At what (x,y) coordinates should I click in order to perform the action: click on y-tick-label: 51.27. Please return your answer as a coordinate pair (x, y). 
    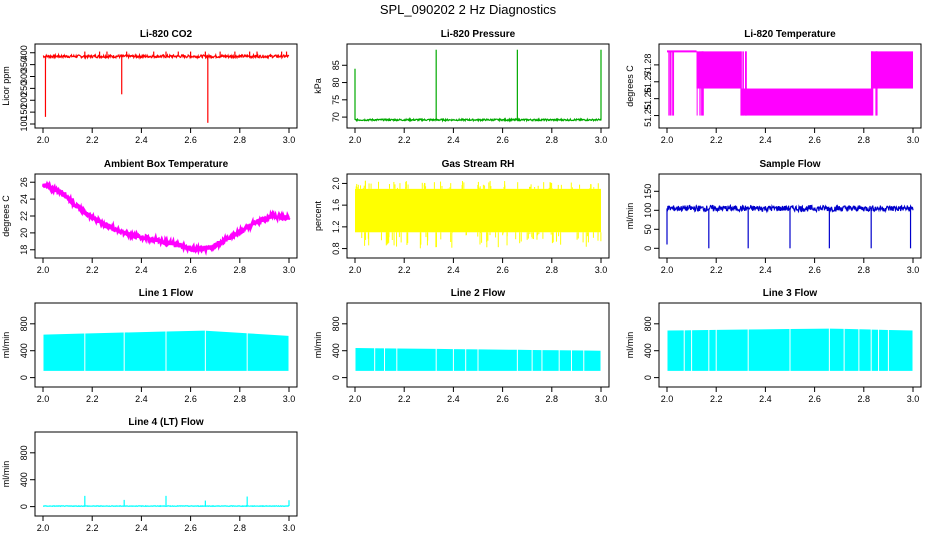
    Looking at the image, I should click on (648, 82).